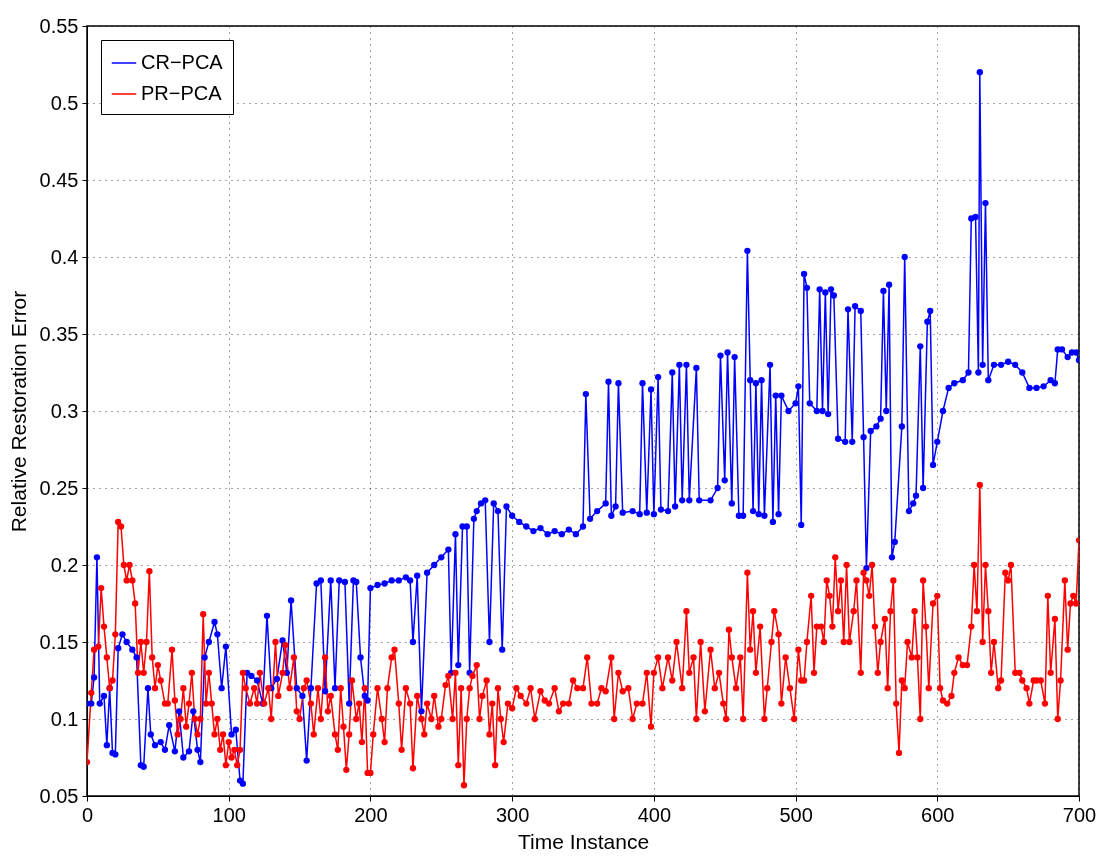 The height and width of the screenshot is (858, 1120). Describe the element at coordinates (59, 25) in the screenshot. I see `y-tick-label: 0.55` at that location.